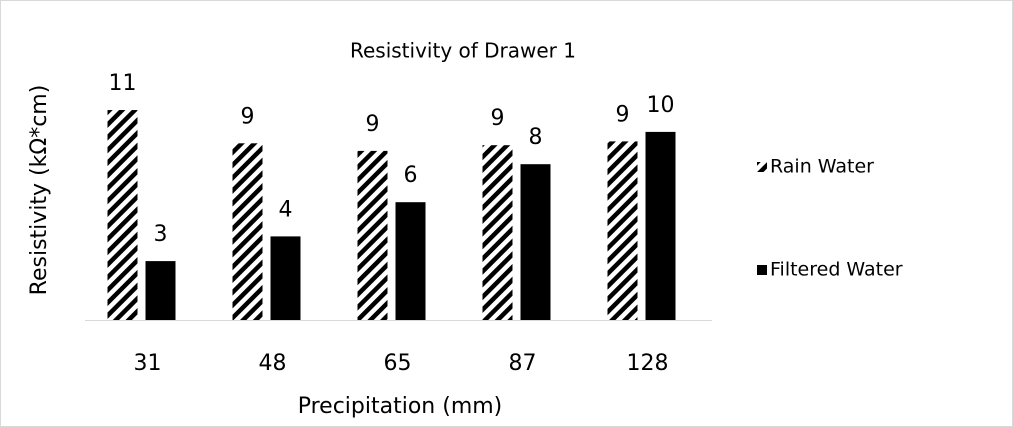 This screenshot has width=1013, height=427. Describe the element at coordinates (648, 363) in the screenshot. I see `x-tick-label: 128` at that location.